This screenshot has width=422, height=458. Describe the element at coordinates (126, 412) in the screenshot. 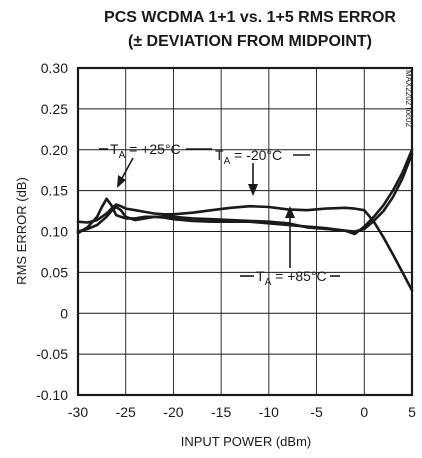

I see `x-tick-label: -25` at that location.